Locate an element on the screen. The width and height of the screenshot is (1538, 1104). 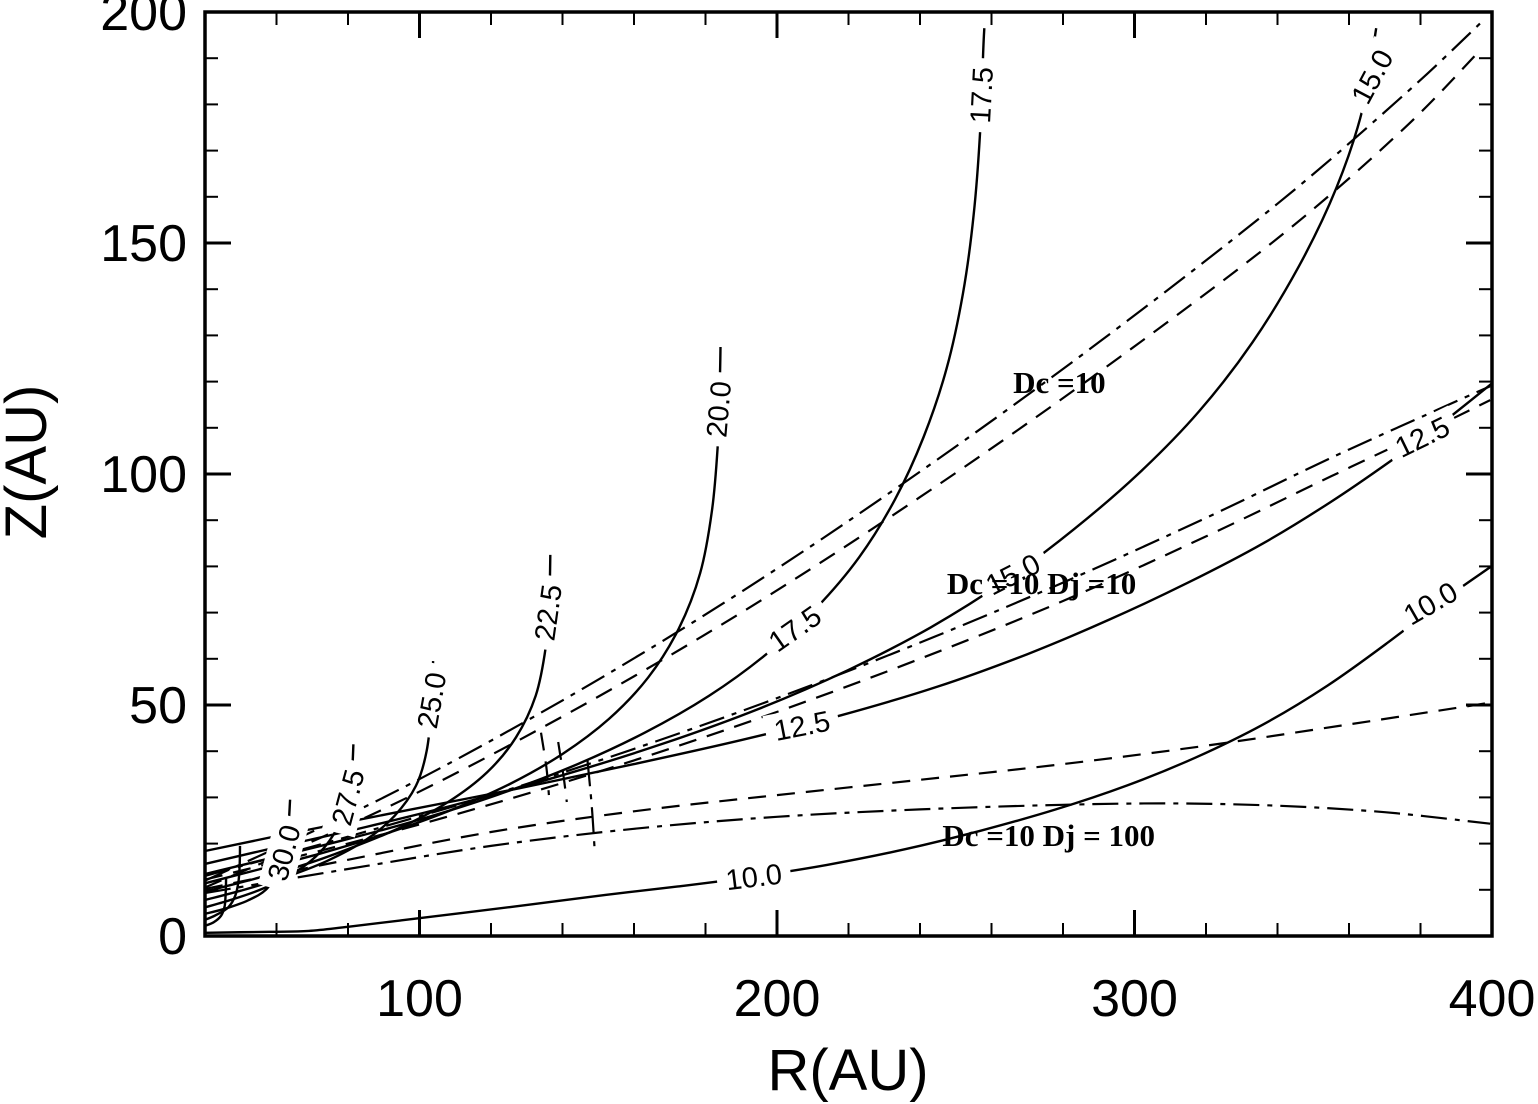
contour-label-text: 17.5 is located at coordinates (982, 95).